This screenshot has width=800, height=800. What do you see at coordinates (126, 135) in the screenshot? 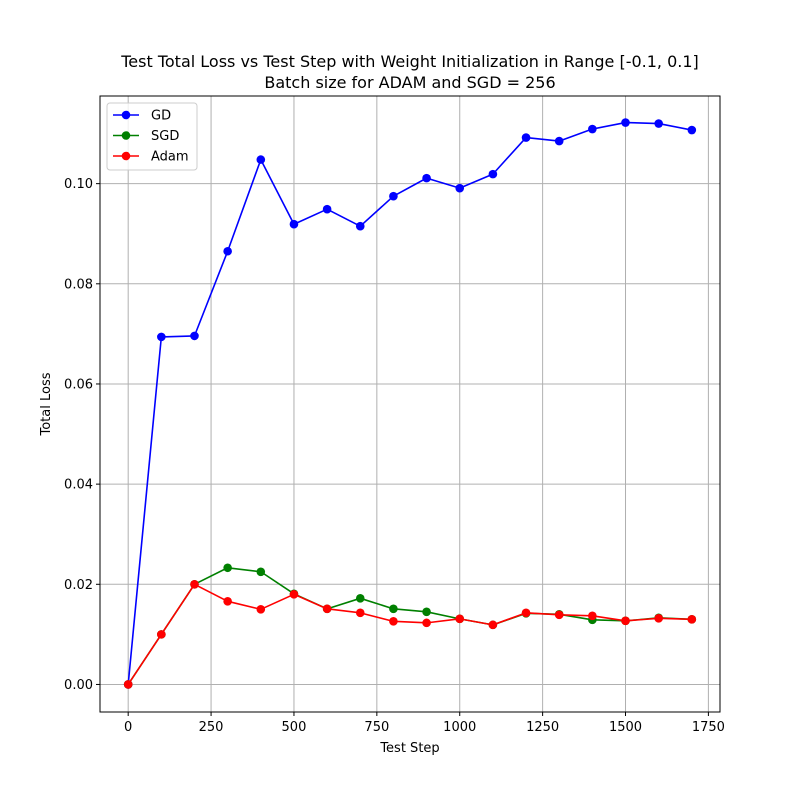
I see `legend-marker-sgd` at bounding box center [126, 135].